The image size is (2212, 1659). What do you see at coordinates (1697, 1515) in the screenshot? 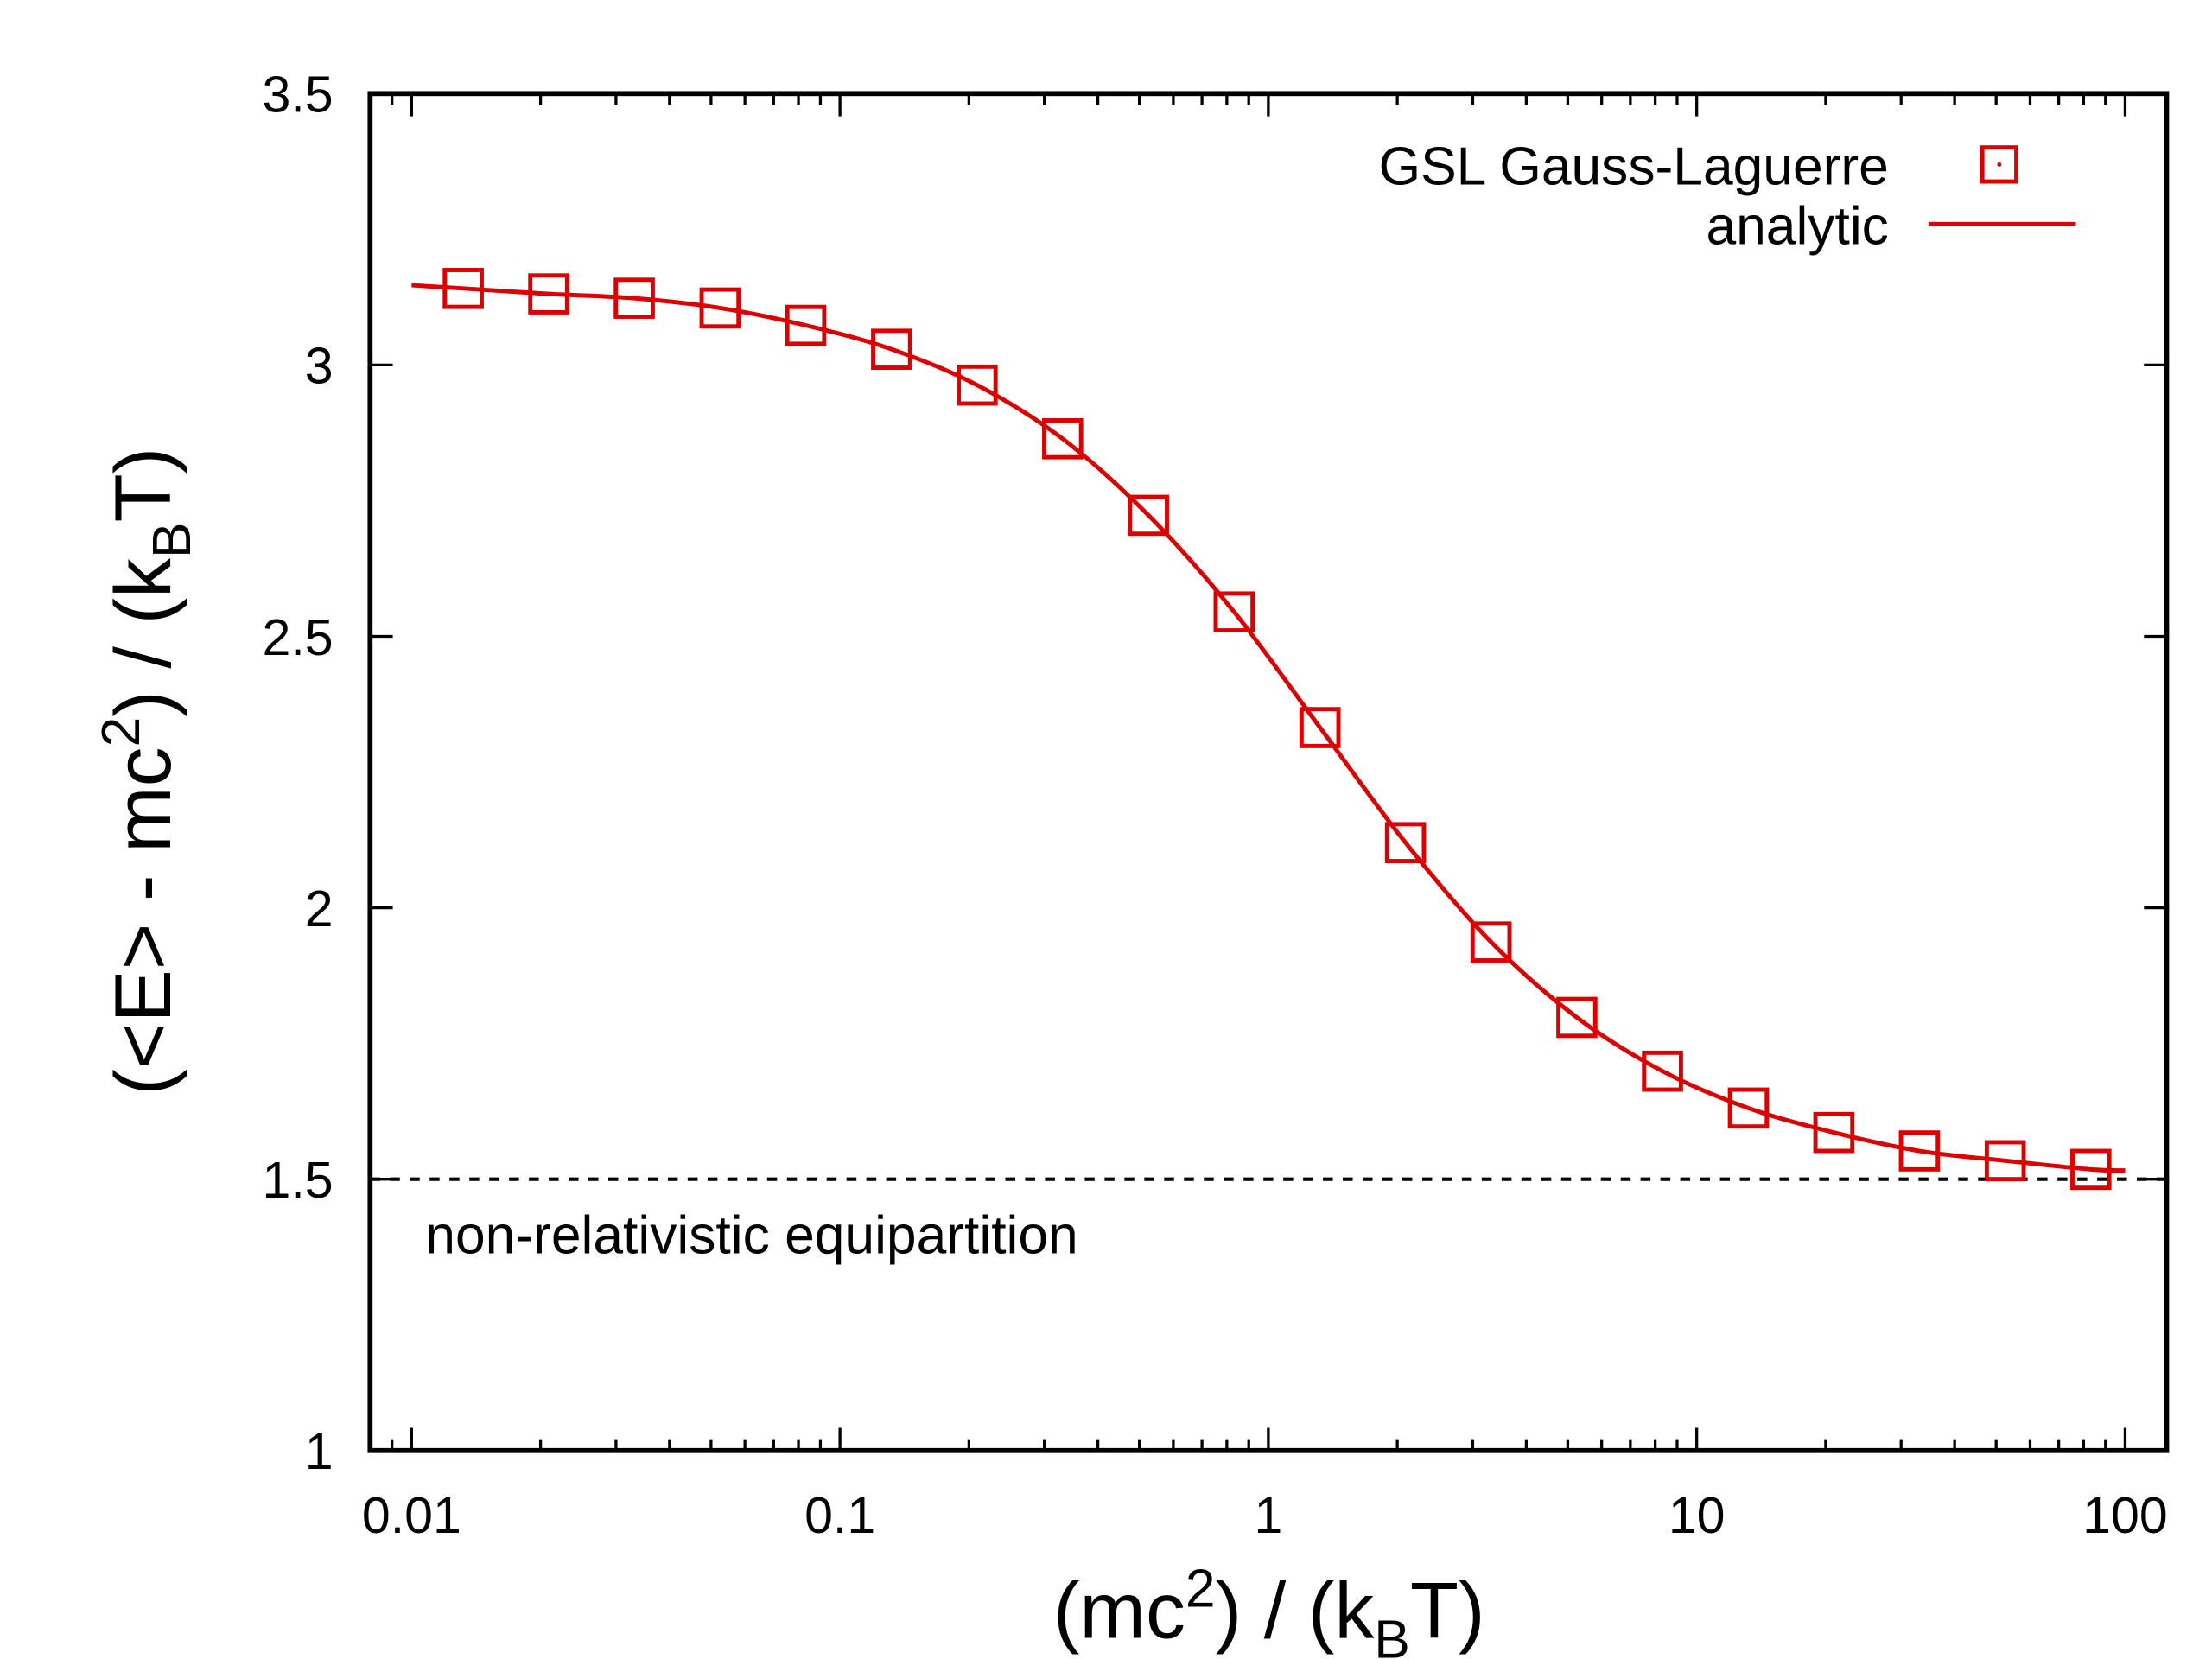
I see `x-tick-label: 10` at bounding box center [1697, 1515].